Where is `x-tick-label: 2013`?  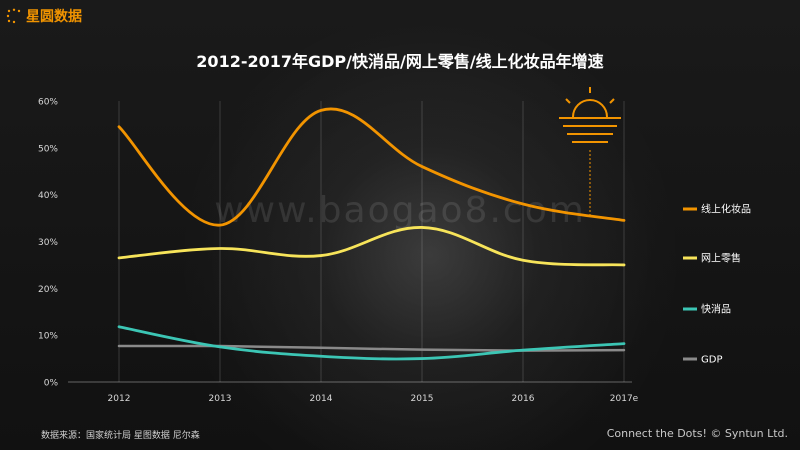
x-tick-label: 2013 is located at coordinates (220, 399).